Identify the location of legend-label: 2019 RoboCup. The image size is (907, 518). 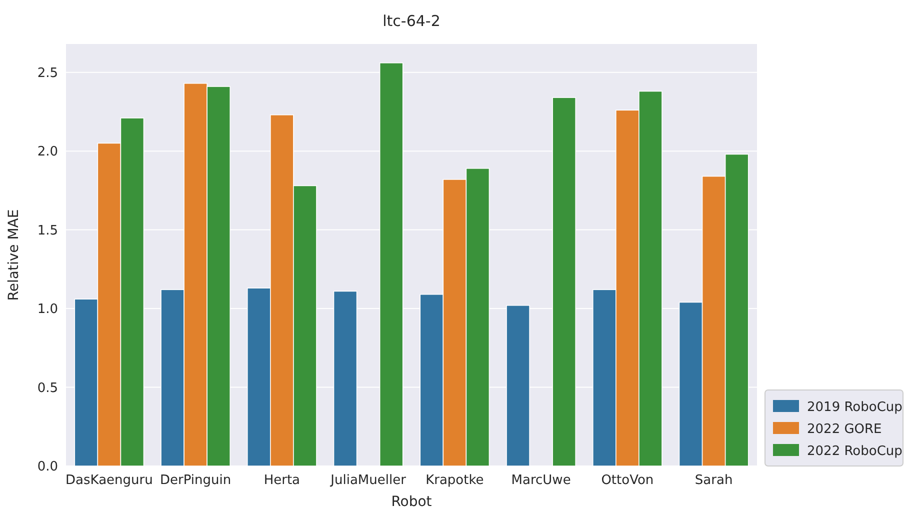
(854, 407).